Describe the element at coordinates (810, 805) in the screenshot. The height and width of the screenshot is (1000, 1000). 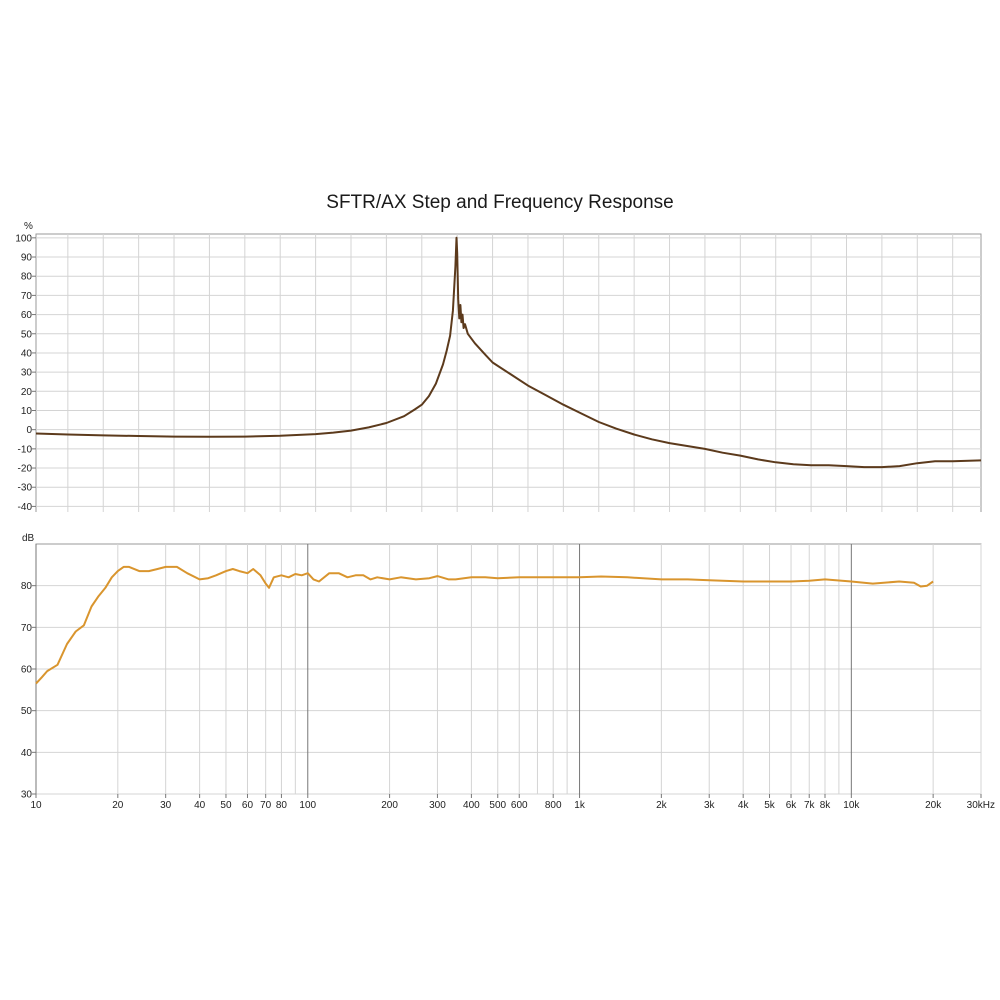
I see `x-tick-label: 7k` at that location.